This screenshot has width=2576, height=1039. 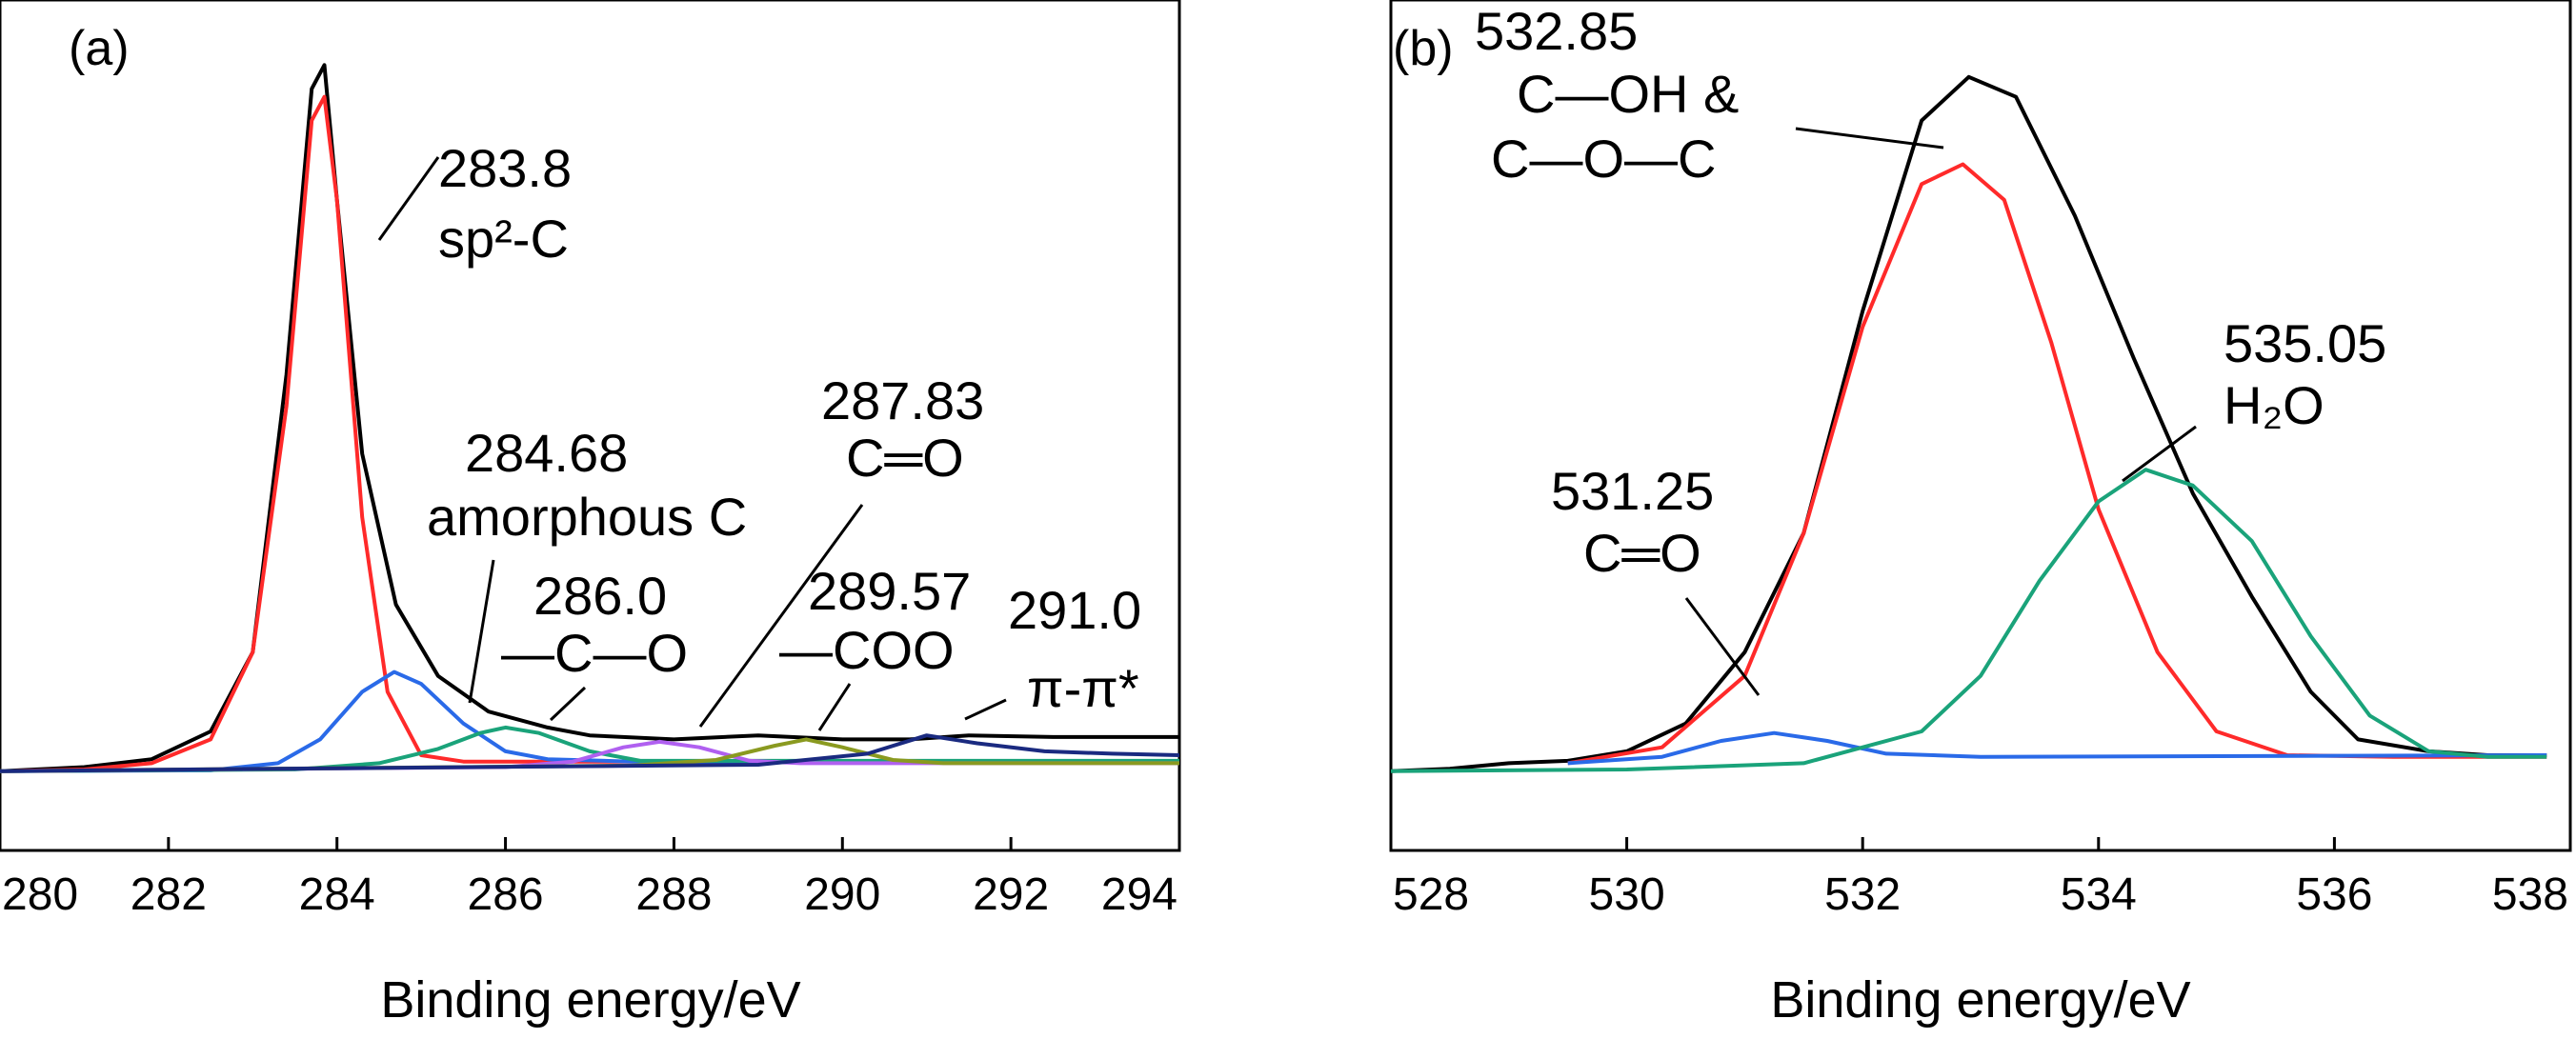 What do you see at coordinates (905, 458) in the screenshot?
I see `ann-cdo-label: C═O` at bounding box center [905, 458].